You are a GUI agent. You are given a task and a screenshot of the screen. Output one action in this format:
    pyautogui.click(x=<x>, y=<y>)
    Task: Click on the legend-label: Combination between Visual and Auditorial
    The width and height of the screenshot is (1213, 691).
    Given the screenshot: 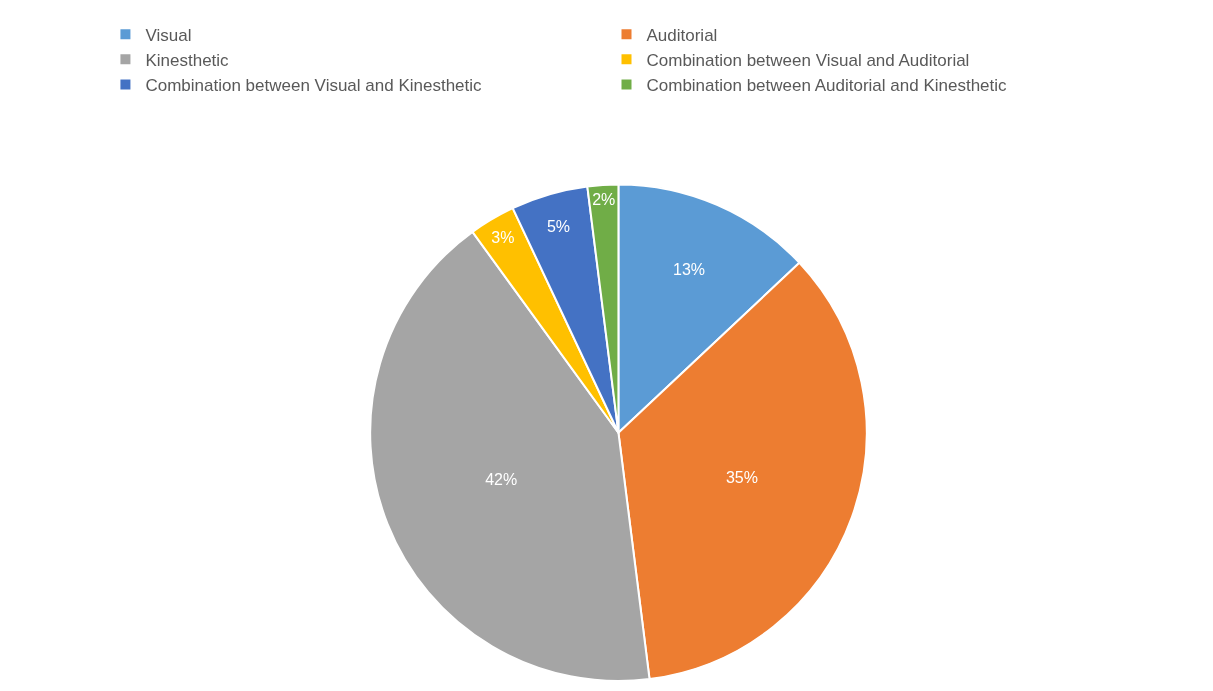 What is the action you would take?
    pyautogui.click(x=808, y=60)
    